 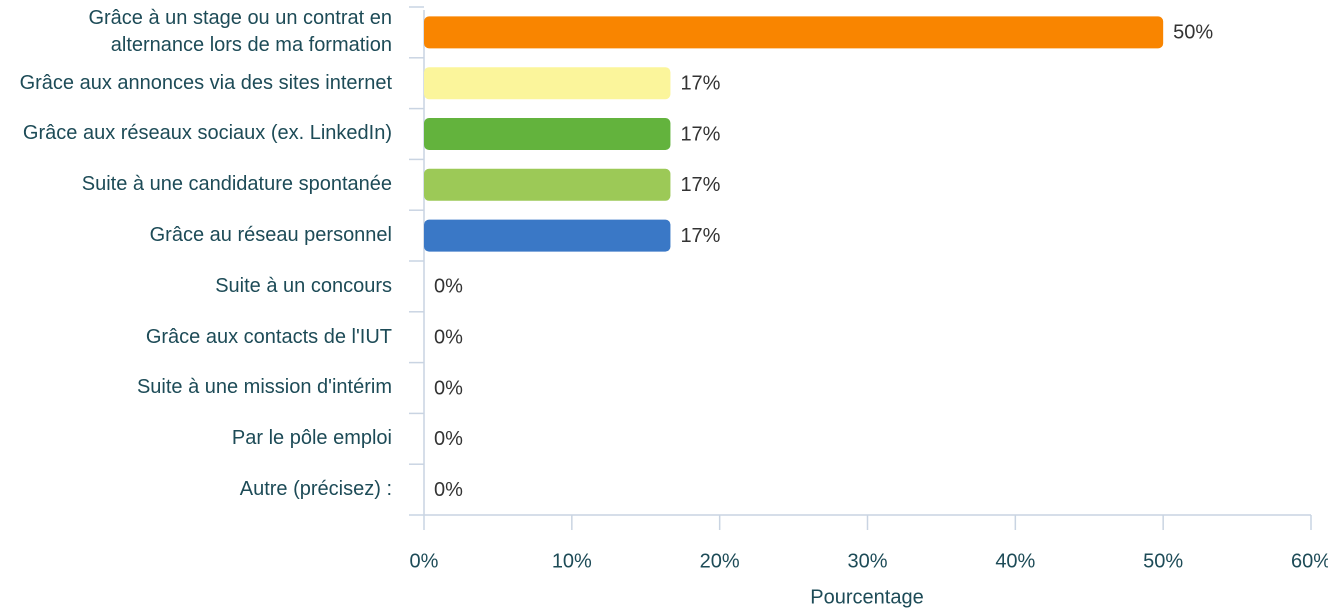 What do you see at coordinates (572, 561) in the screenshot?
I see `x-tick-label: 10%` at bounding box center [572, 561].